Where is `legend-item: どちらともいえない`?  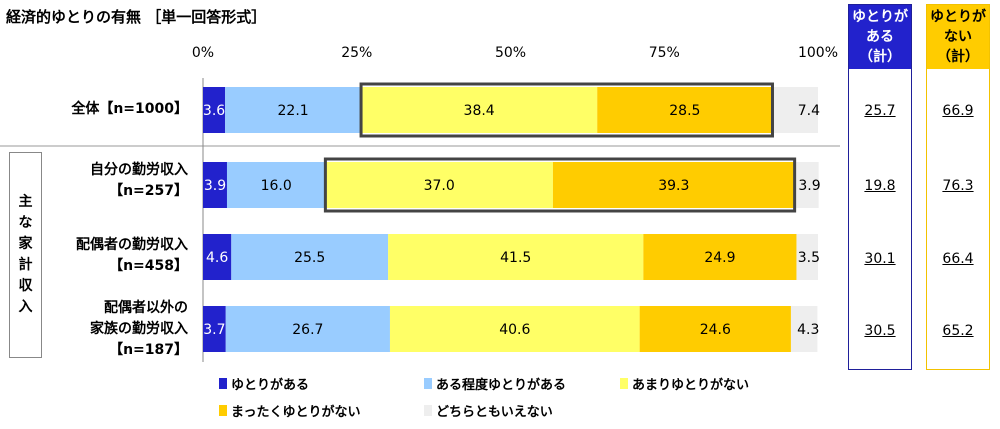
legend-item: どちらともいえない is located at coordinates (488, 410).